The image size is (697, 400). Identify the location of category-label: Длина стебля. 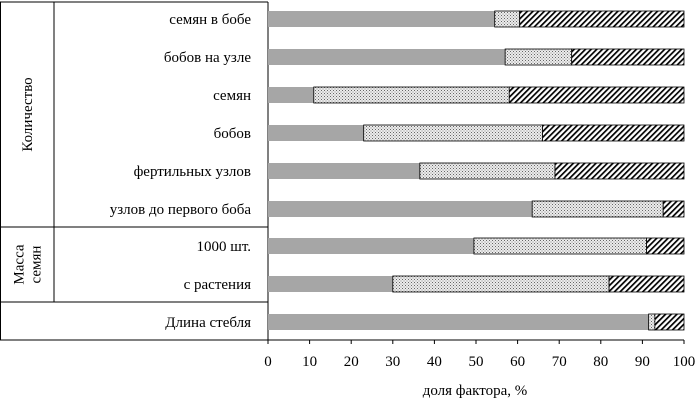
(208, 323).